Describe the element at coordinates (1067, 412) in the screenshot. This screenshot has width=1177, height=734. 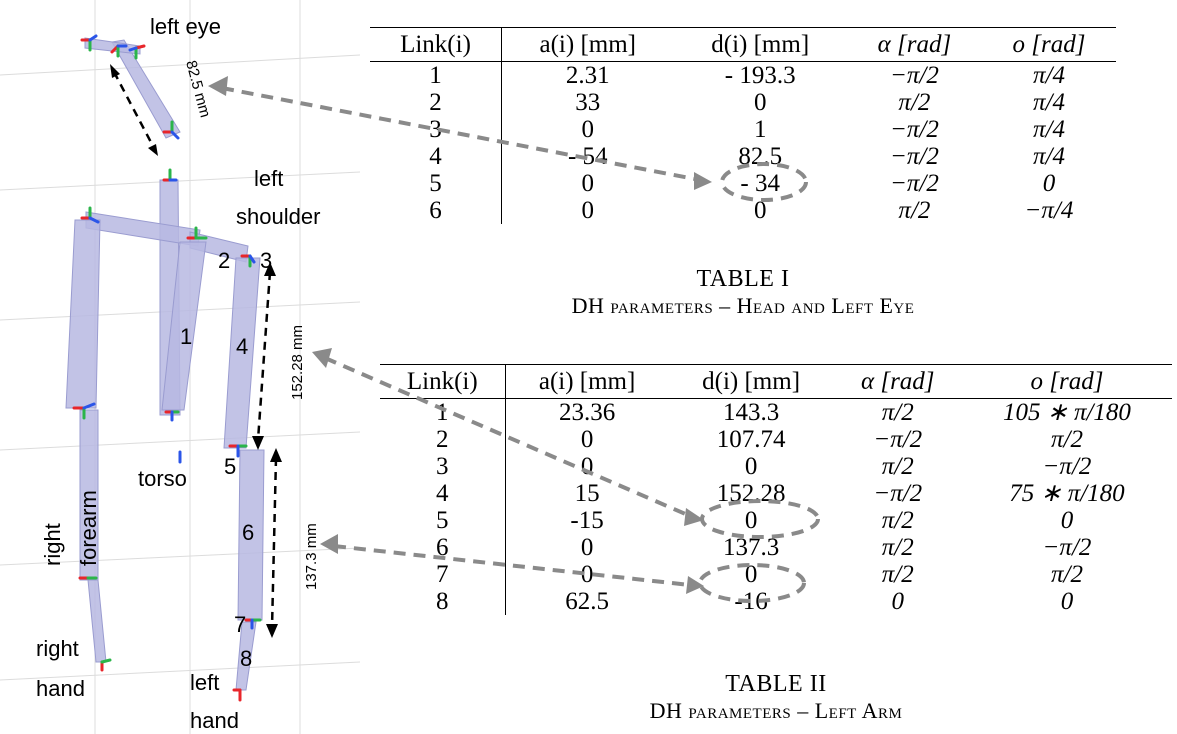
I see `table-cell: 105 ∗ π/180` at that location.